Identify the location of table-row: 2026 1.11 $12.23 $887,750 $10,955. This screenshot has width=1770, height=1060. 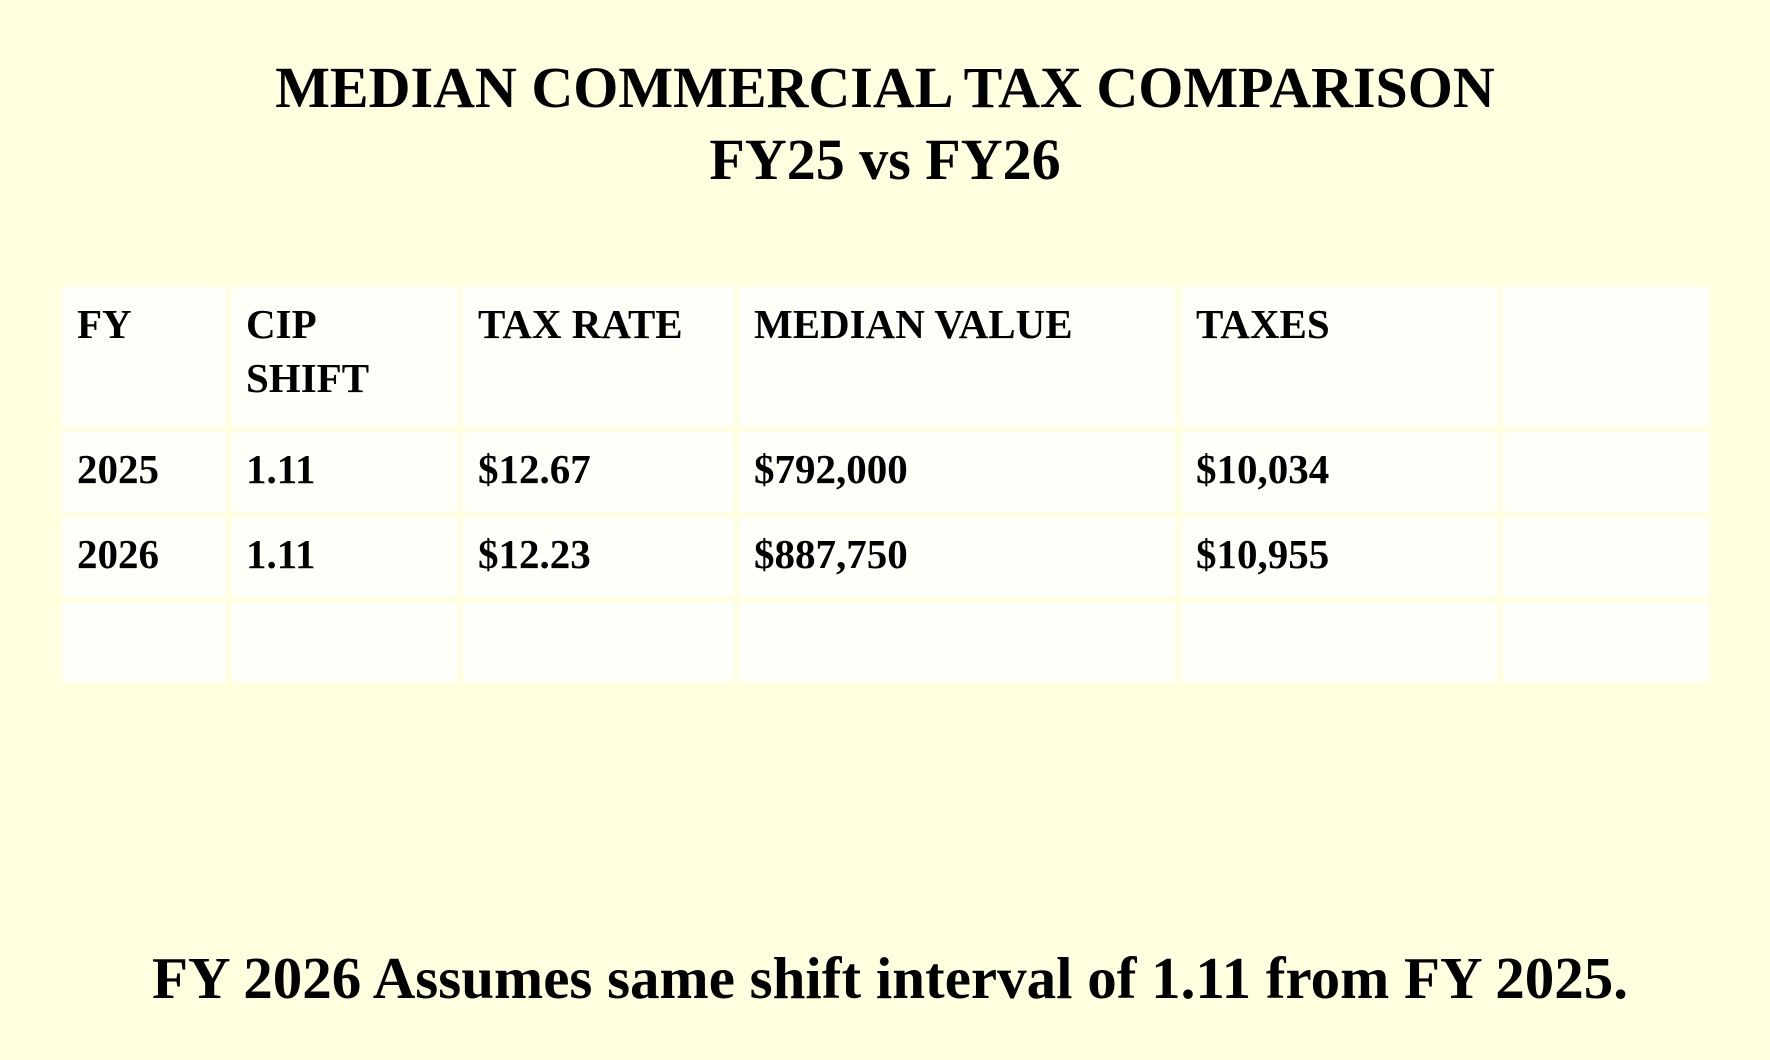
(885, 557).